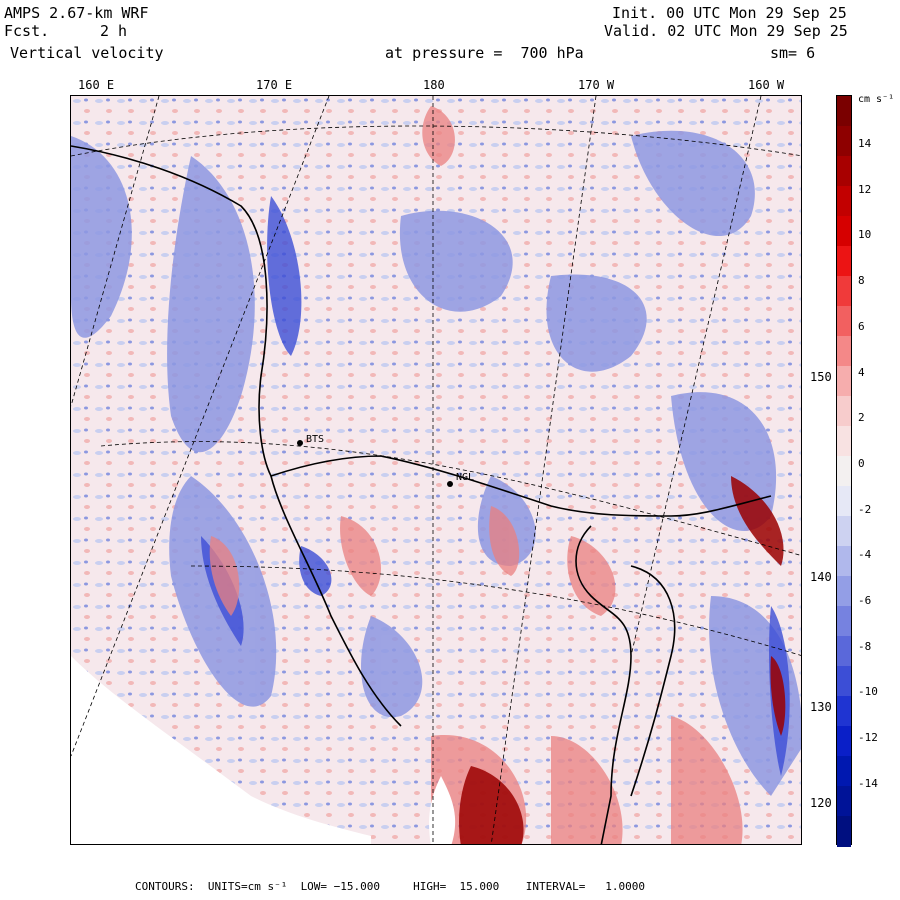  I want to click on colorbar-tick-label: 0, so click(861, 463).